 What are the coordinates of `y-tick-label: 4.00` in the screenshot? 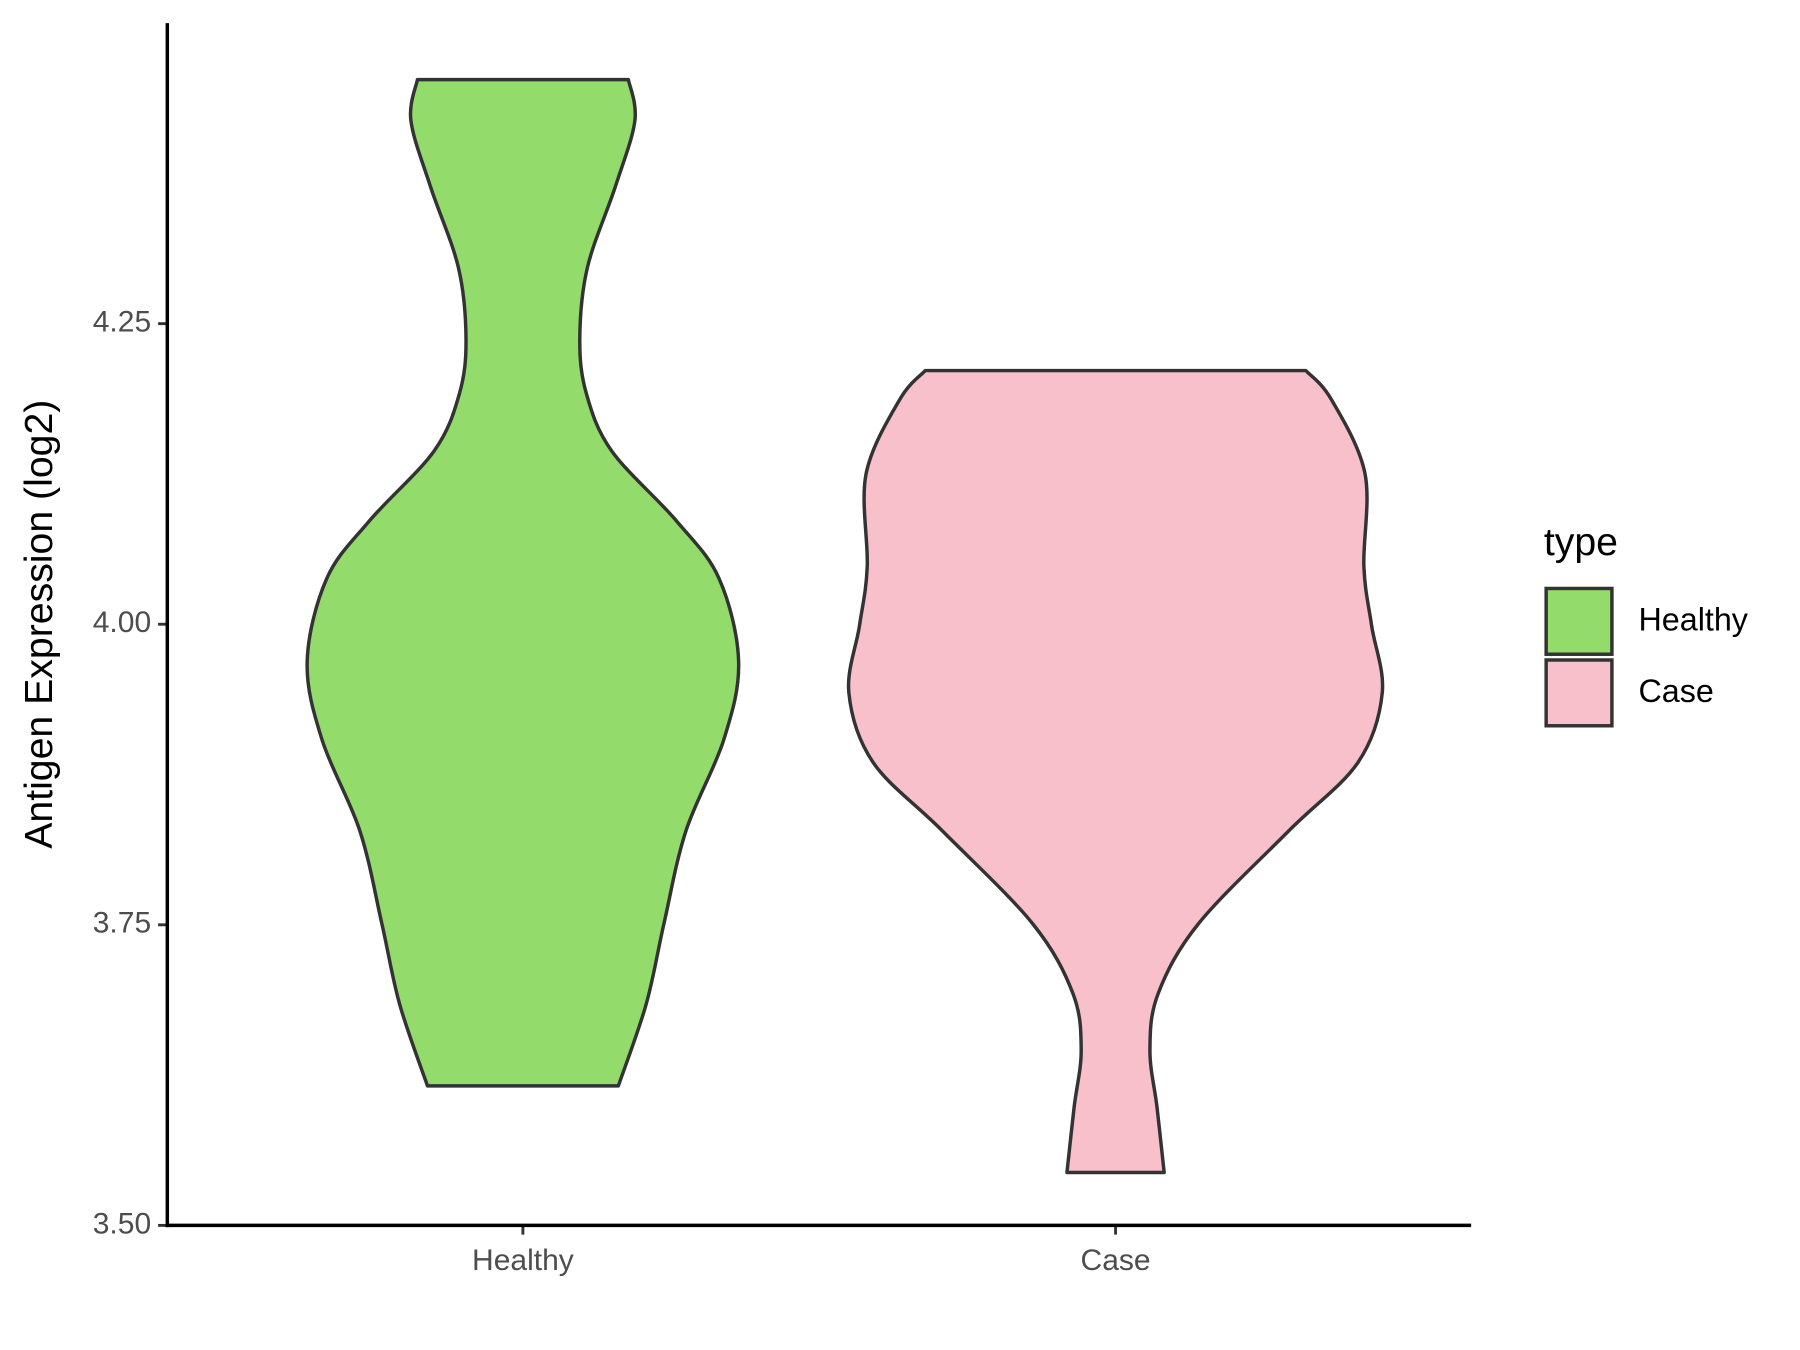 It's located at (122, 622).